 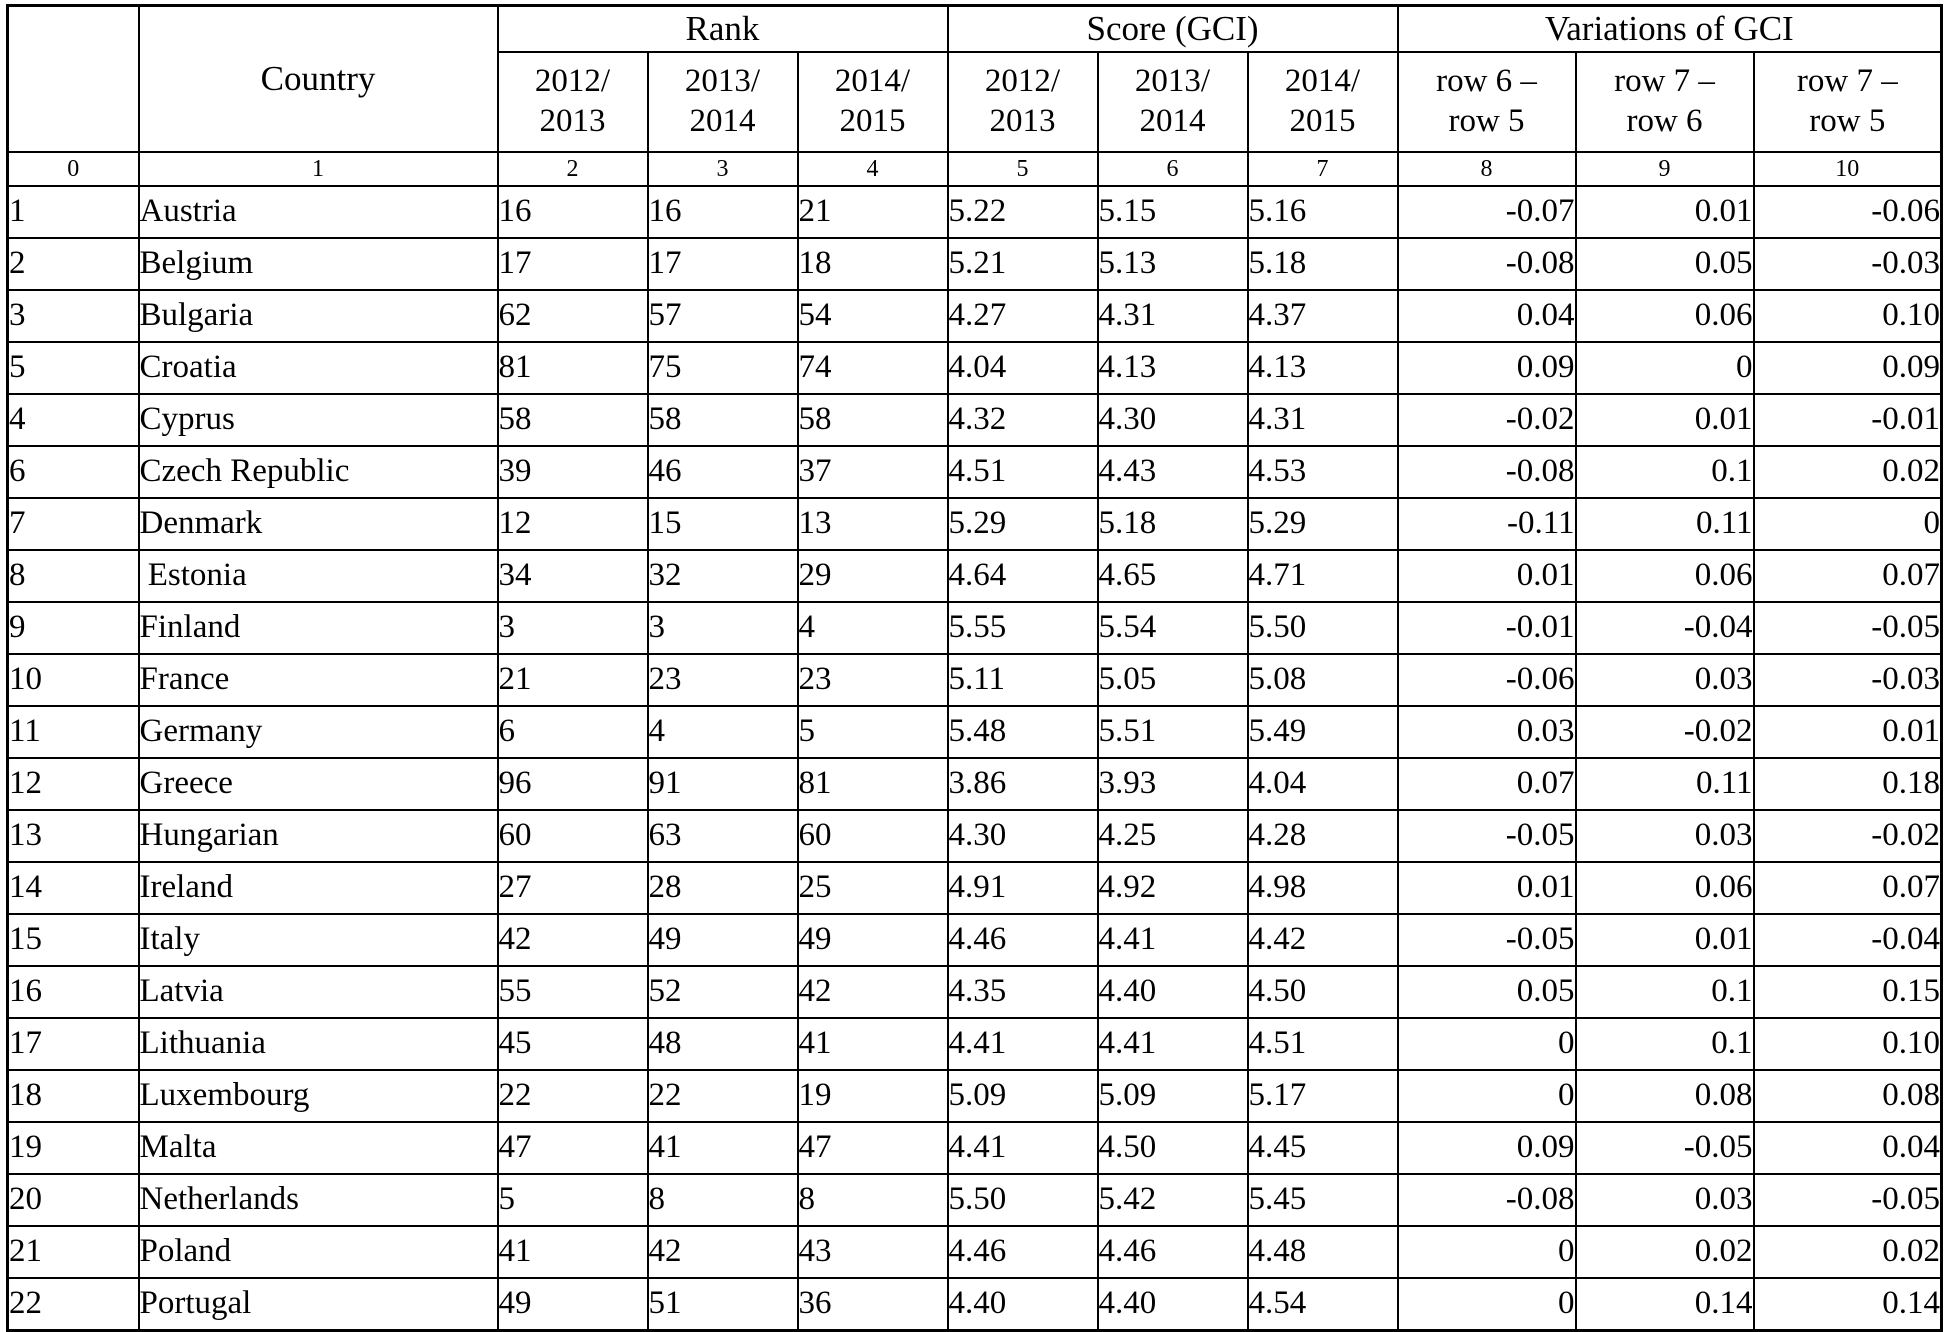 I want to click on rank-cell: 52, so click(x=722, y=992).